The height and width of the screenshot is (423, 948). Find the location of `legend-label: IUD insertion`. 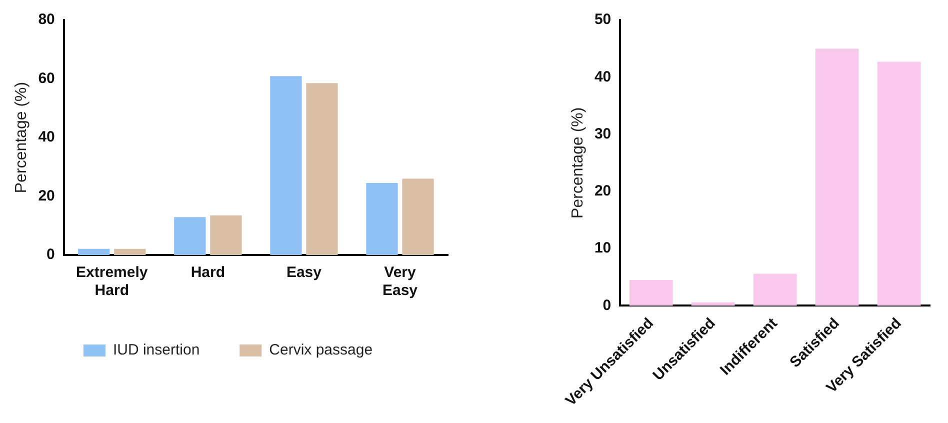

legend-label: IUD insertion is located at coordinates (156, 350).